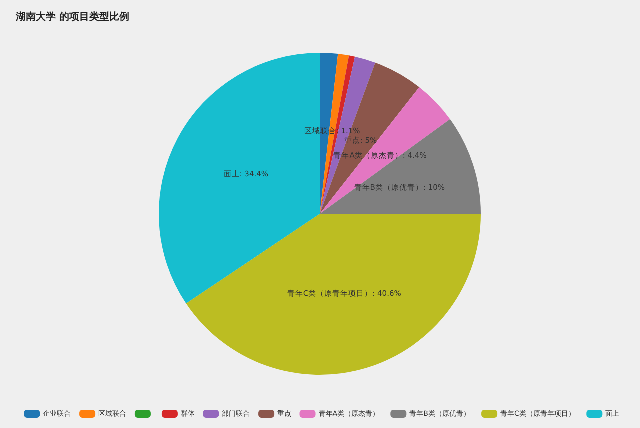  I want to click on chart-title: 湖南大学 的项目类型比例, so click(72, 17).